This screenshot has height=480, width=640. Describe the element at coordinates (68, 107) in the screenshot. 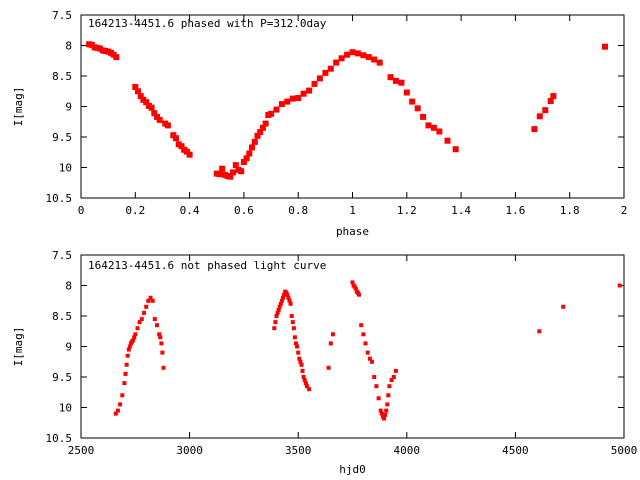

I see `y-tick-label: 9` at that location.